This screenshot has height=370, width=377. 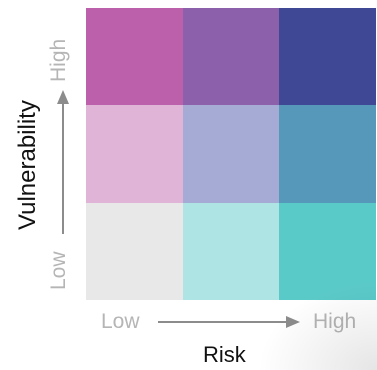 What do you see at coordinates (328, 57) in the screenshot?
I see `heatmap-cell-r1-c3` at bounding box center [328, 57].